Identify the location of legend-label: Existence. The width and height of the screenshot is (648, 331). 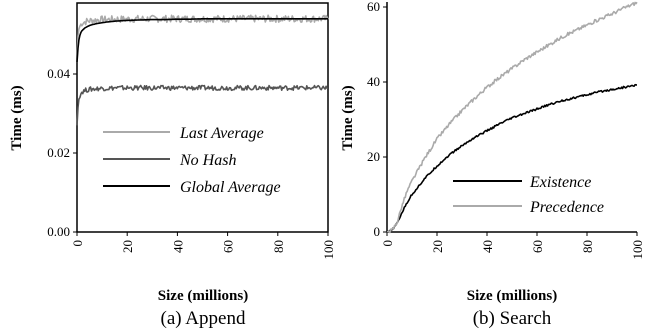
(560, 182).